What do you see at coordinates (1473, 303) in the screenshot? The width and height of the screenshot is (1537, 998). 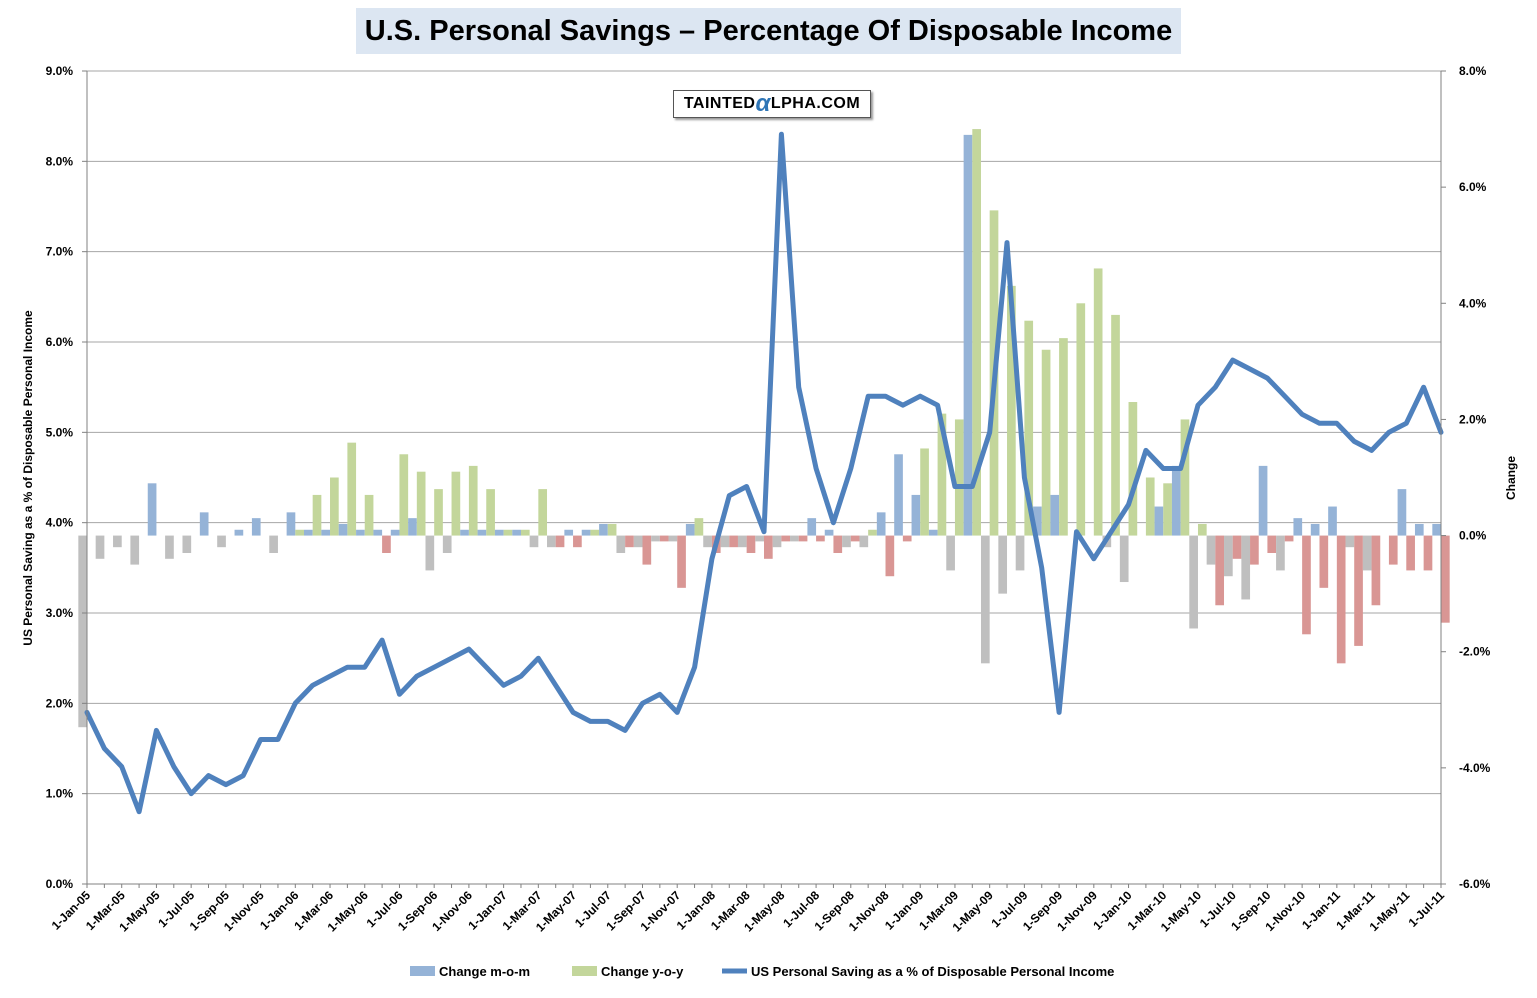 I see `y2-tick-label: 4.0%` at bounding box center [1473, 303].